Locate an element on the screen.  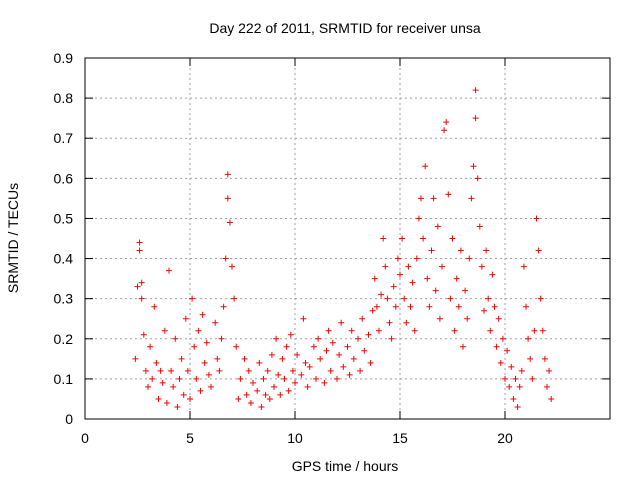
x-tick-label: 20 is located at coordinates (505, 438).